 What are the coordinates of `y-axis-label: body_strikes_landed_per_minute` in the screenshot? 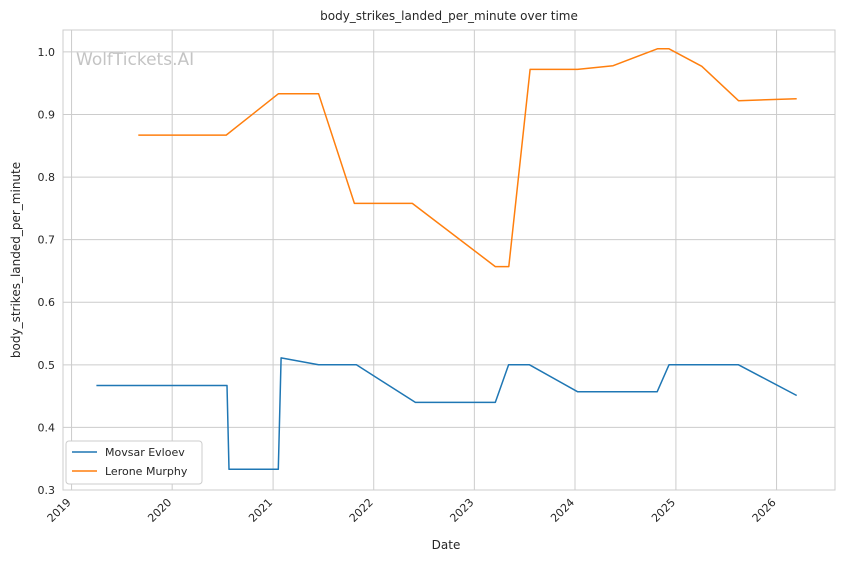 It's located at (16, 260).